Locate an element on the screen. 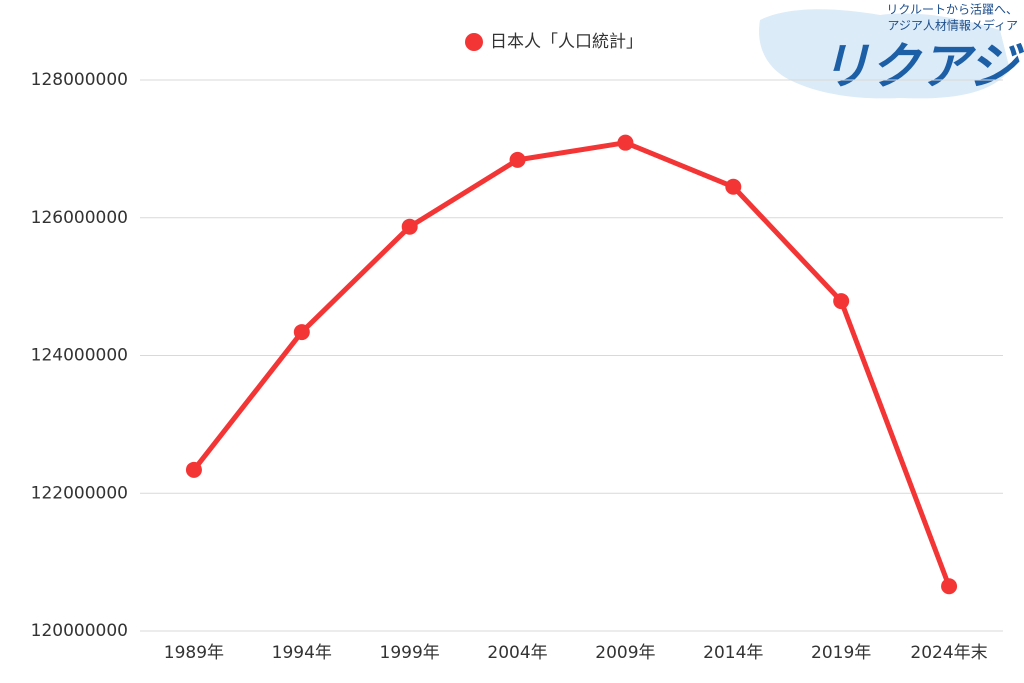 The image size is (1024, 683). x-tick-label: 1999年 is located at coordinates (410, 653).